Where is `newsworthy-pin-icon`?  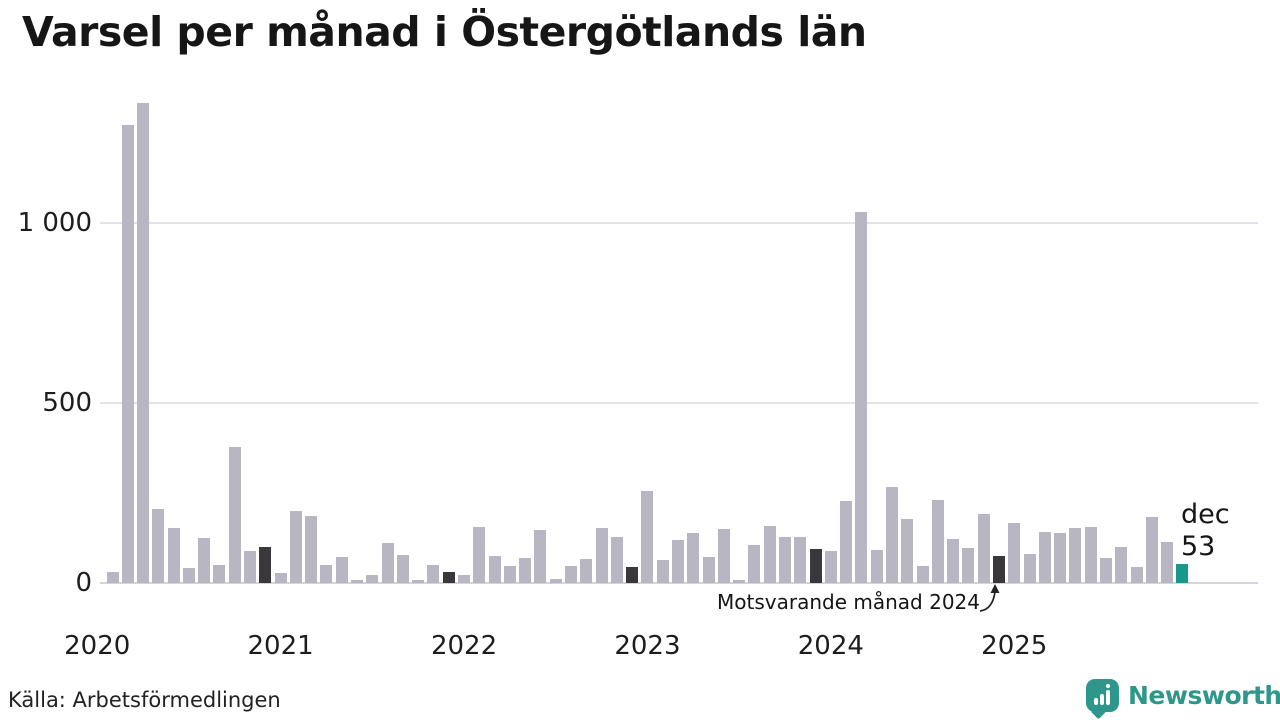
newsworthy-pin-icon is located at coordinates (1102, 695).